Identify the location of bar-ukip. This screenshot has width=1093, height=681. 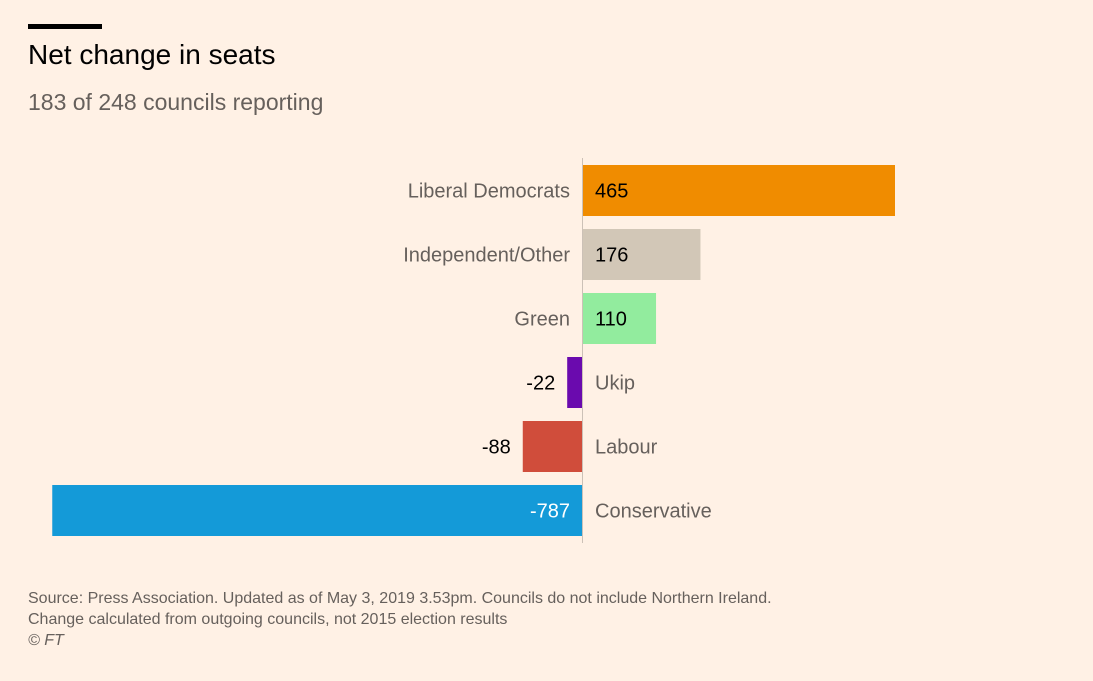
(574, 382).